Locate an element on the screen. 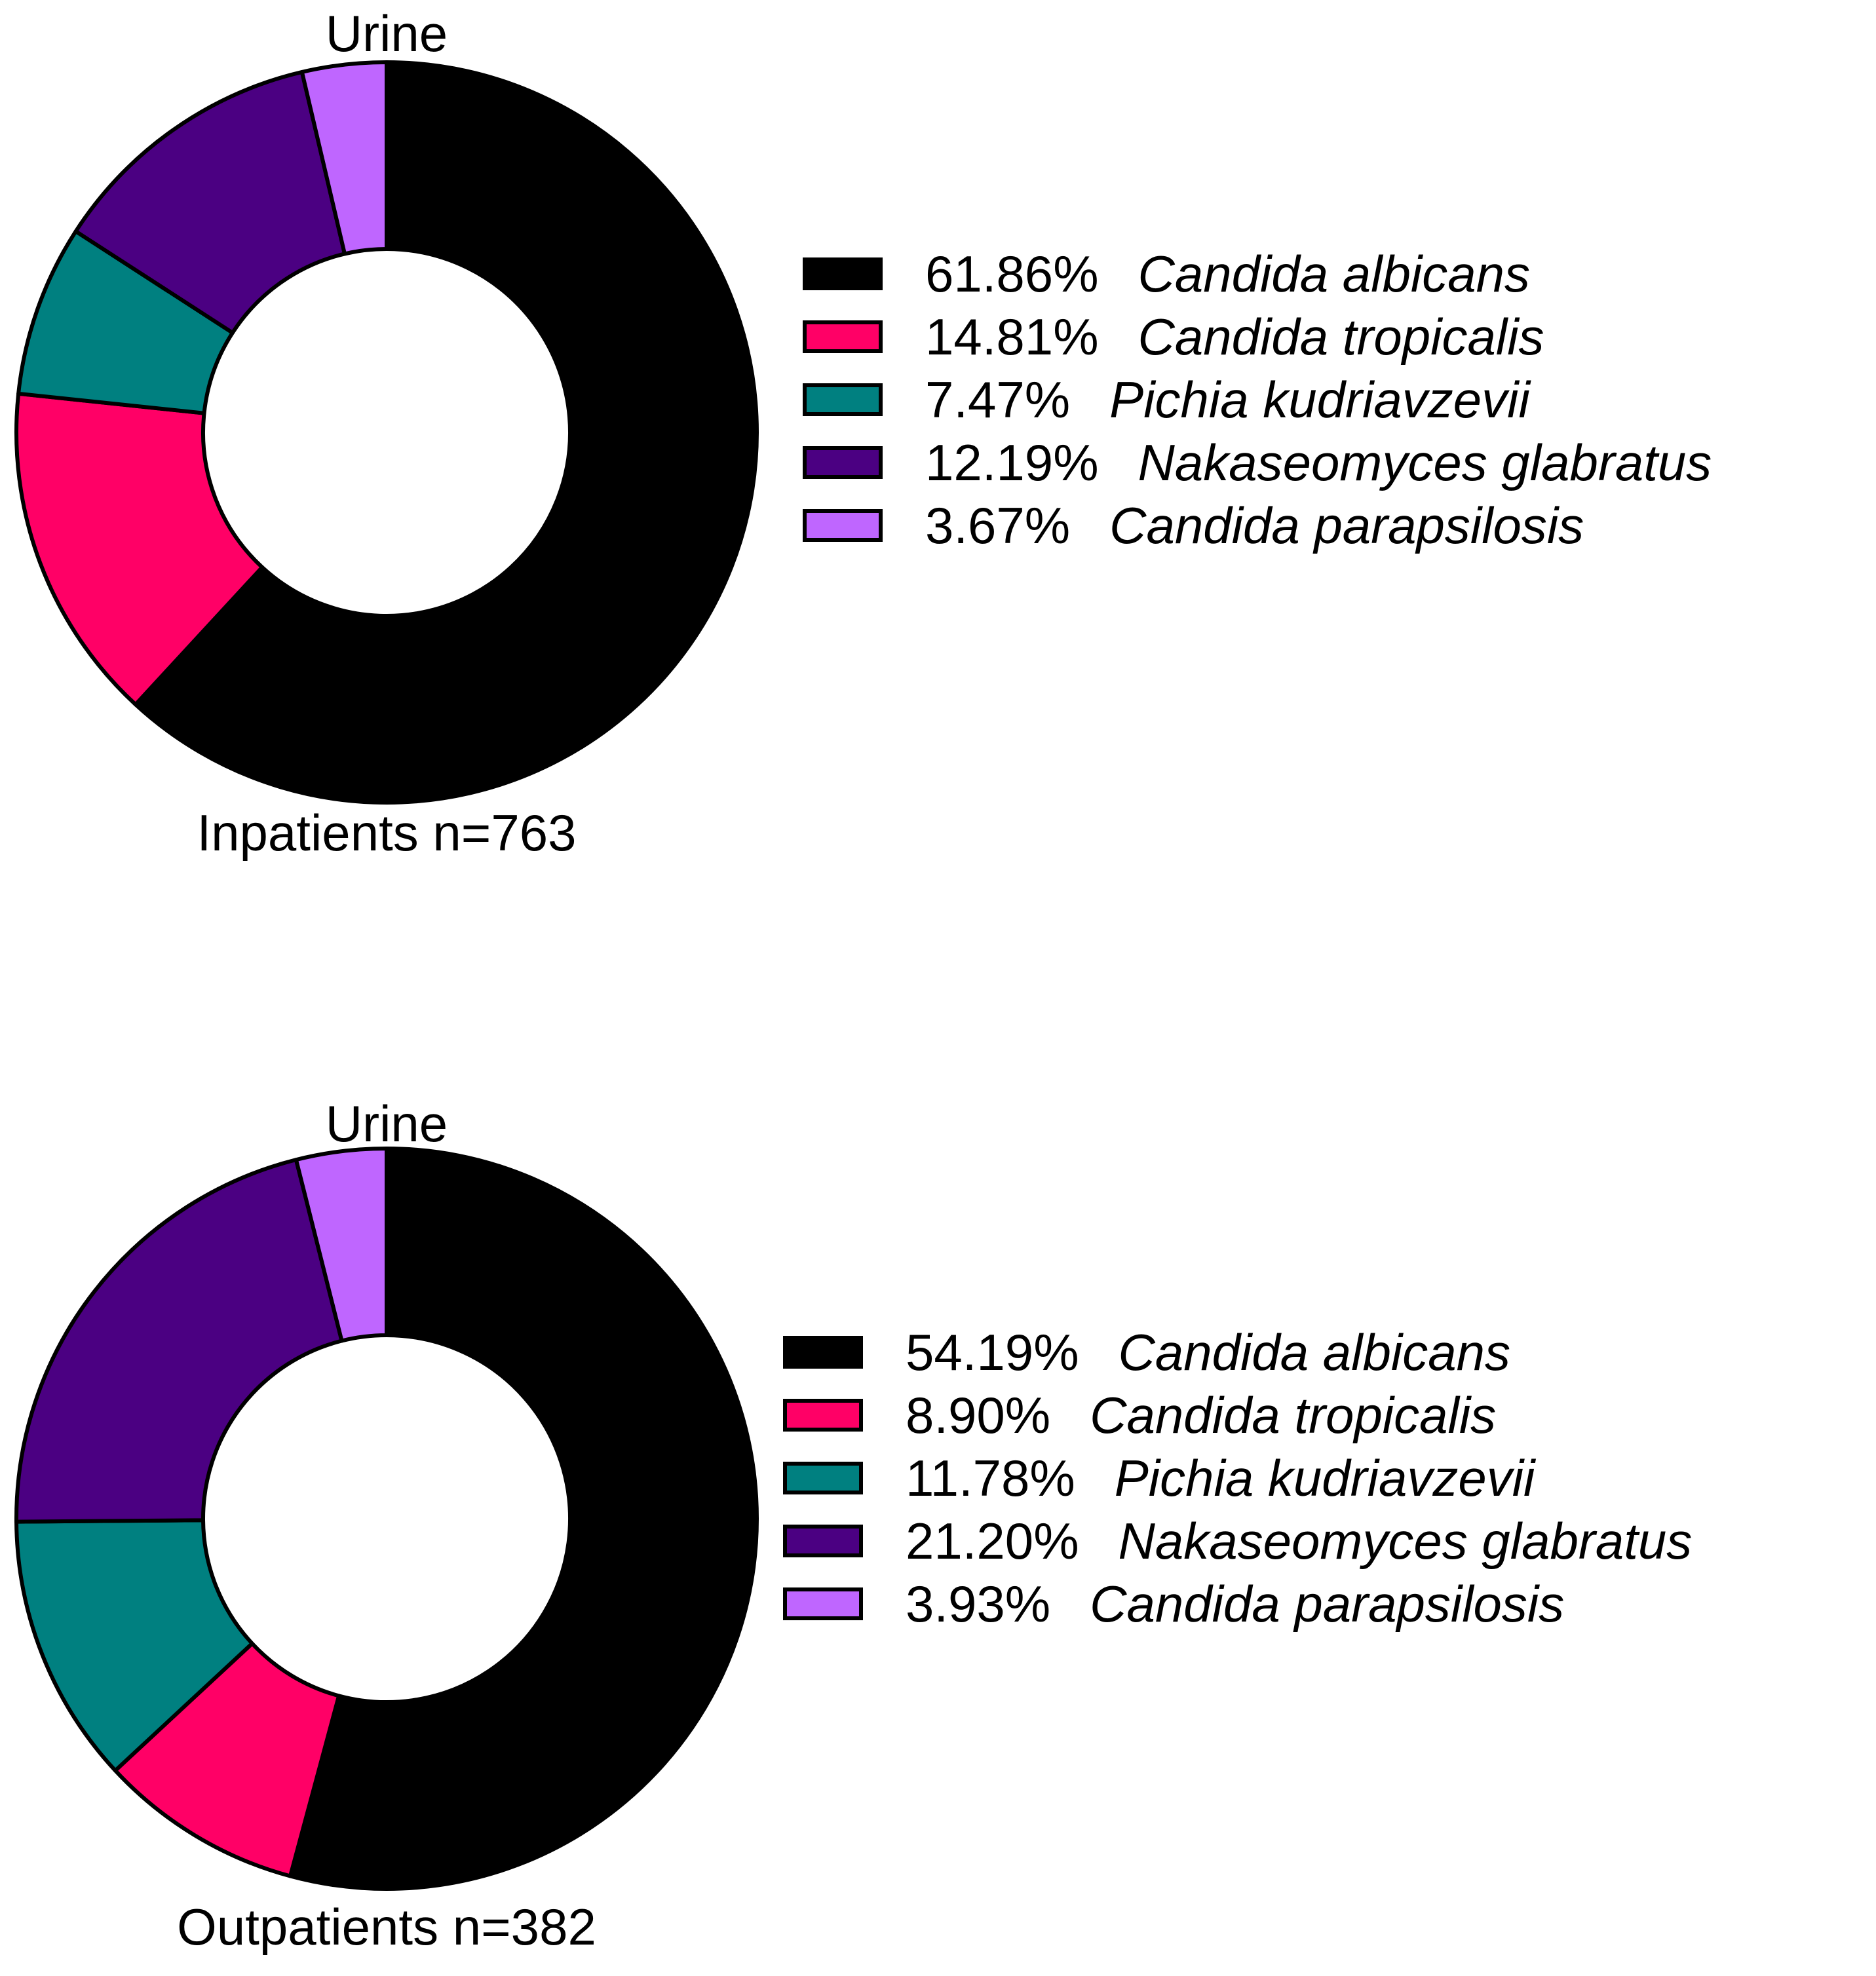 This screenshot has width=1876, height=1976. legend-percent: 54.19% is located at coordinates (992, 1352).